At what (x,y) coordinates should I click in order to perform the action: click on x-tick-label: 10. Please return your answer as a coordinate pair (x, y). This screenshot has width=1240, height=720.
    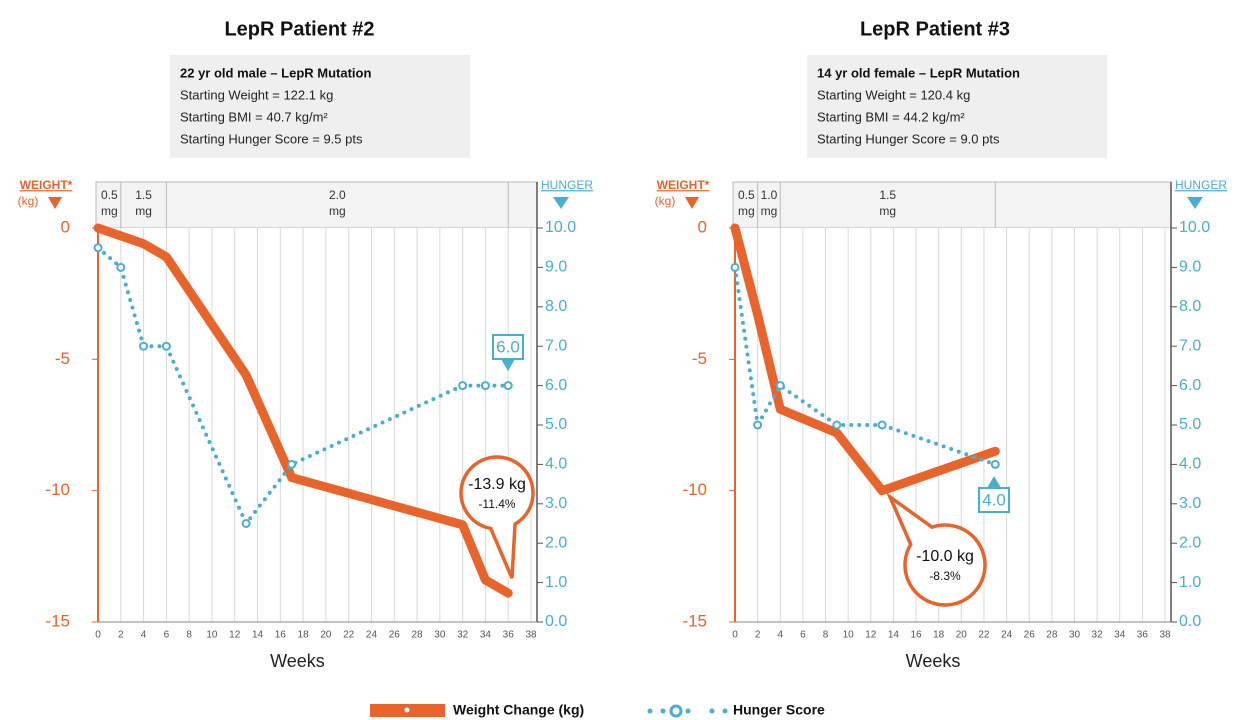
    Looking at the image, I should click on (849, 635).